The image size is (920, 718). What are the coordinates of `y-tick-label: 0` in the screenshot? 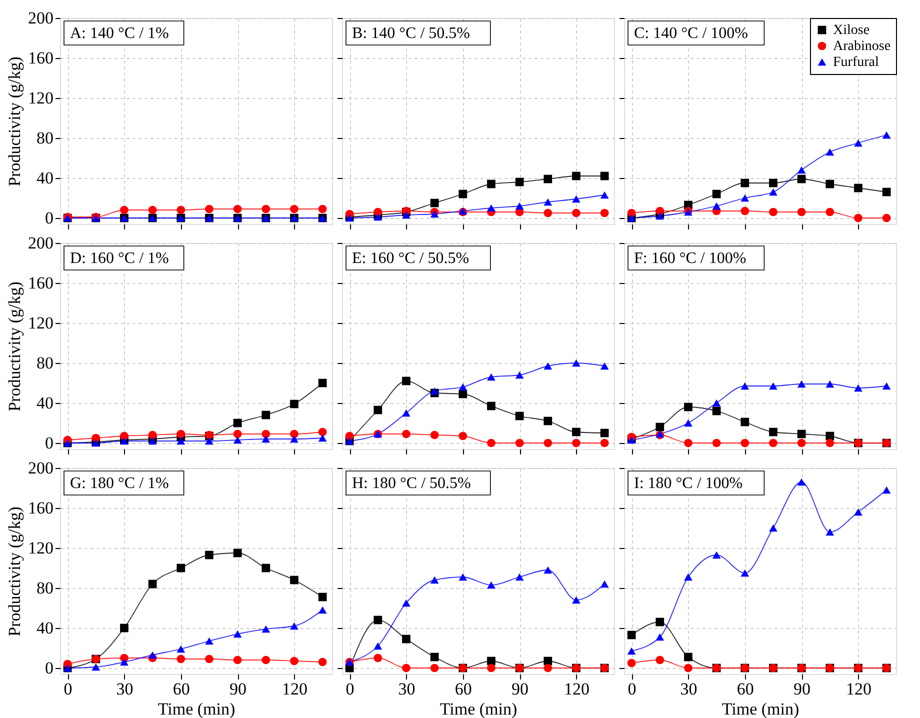 It's located at (49, 443).